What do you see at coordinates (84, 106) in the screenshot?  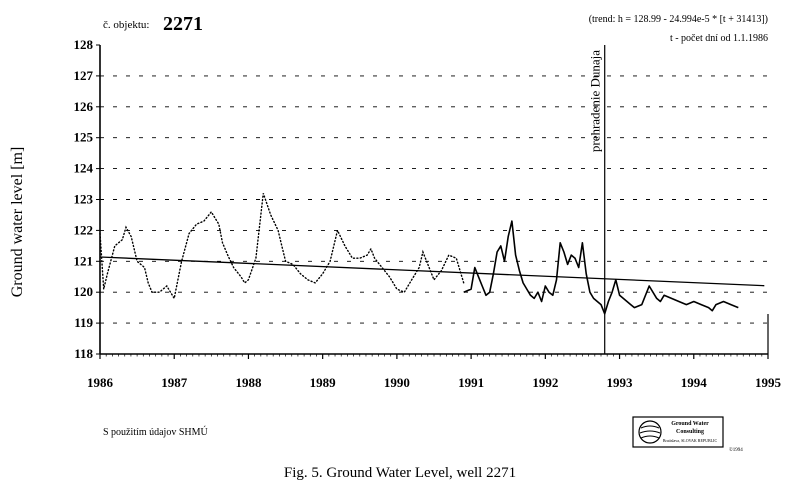 I see `y-tick-label: 126` at bounding box center [84, 106].